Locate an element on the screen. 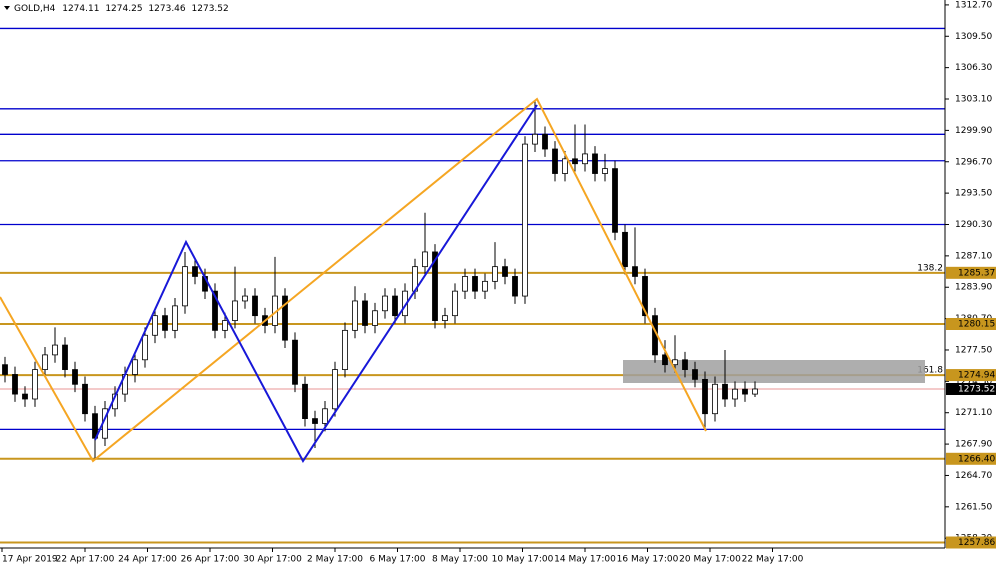  close: 1273.52 is located at coordinates (210, 9).